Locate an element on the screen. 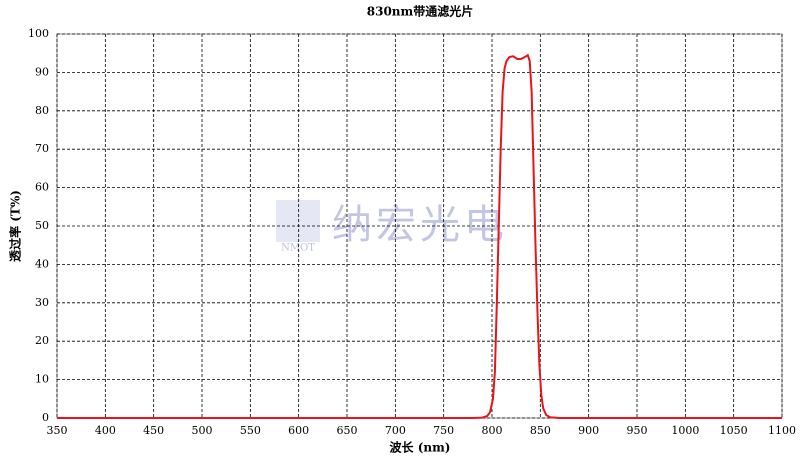 This screenshot has height=461, width=800. x-tick-label: 600 is located at coordinates (298, 430).